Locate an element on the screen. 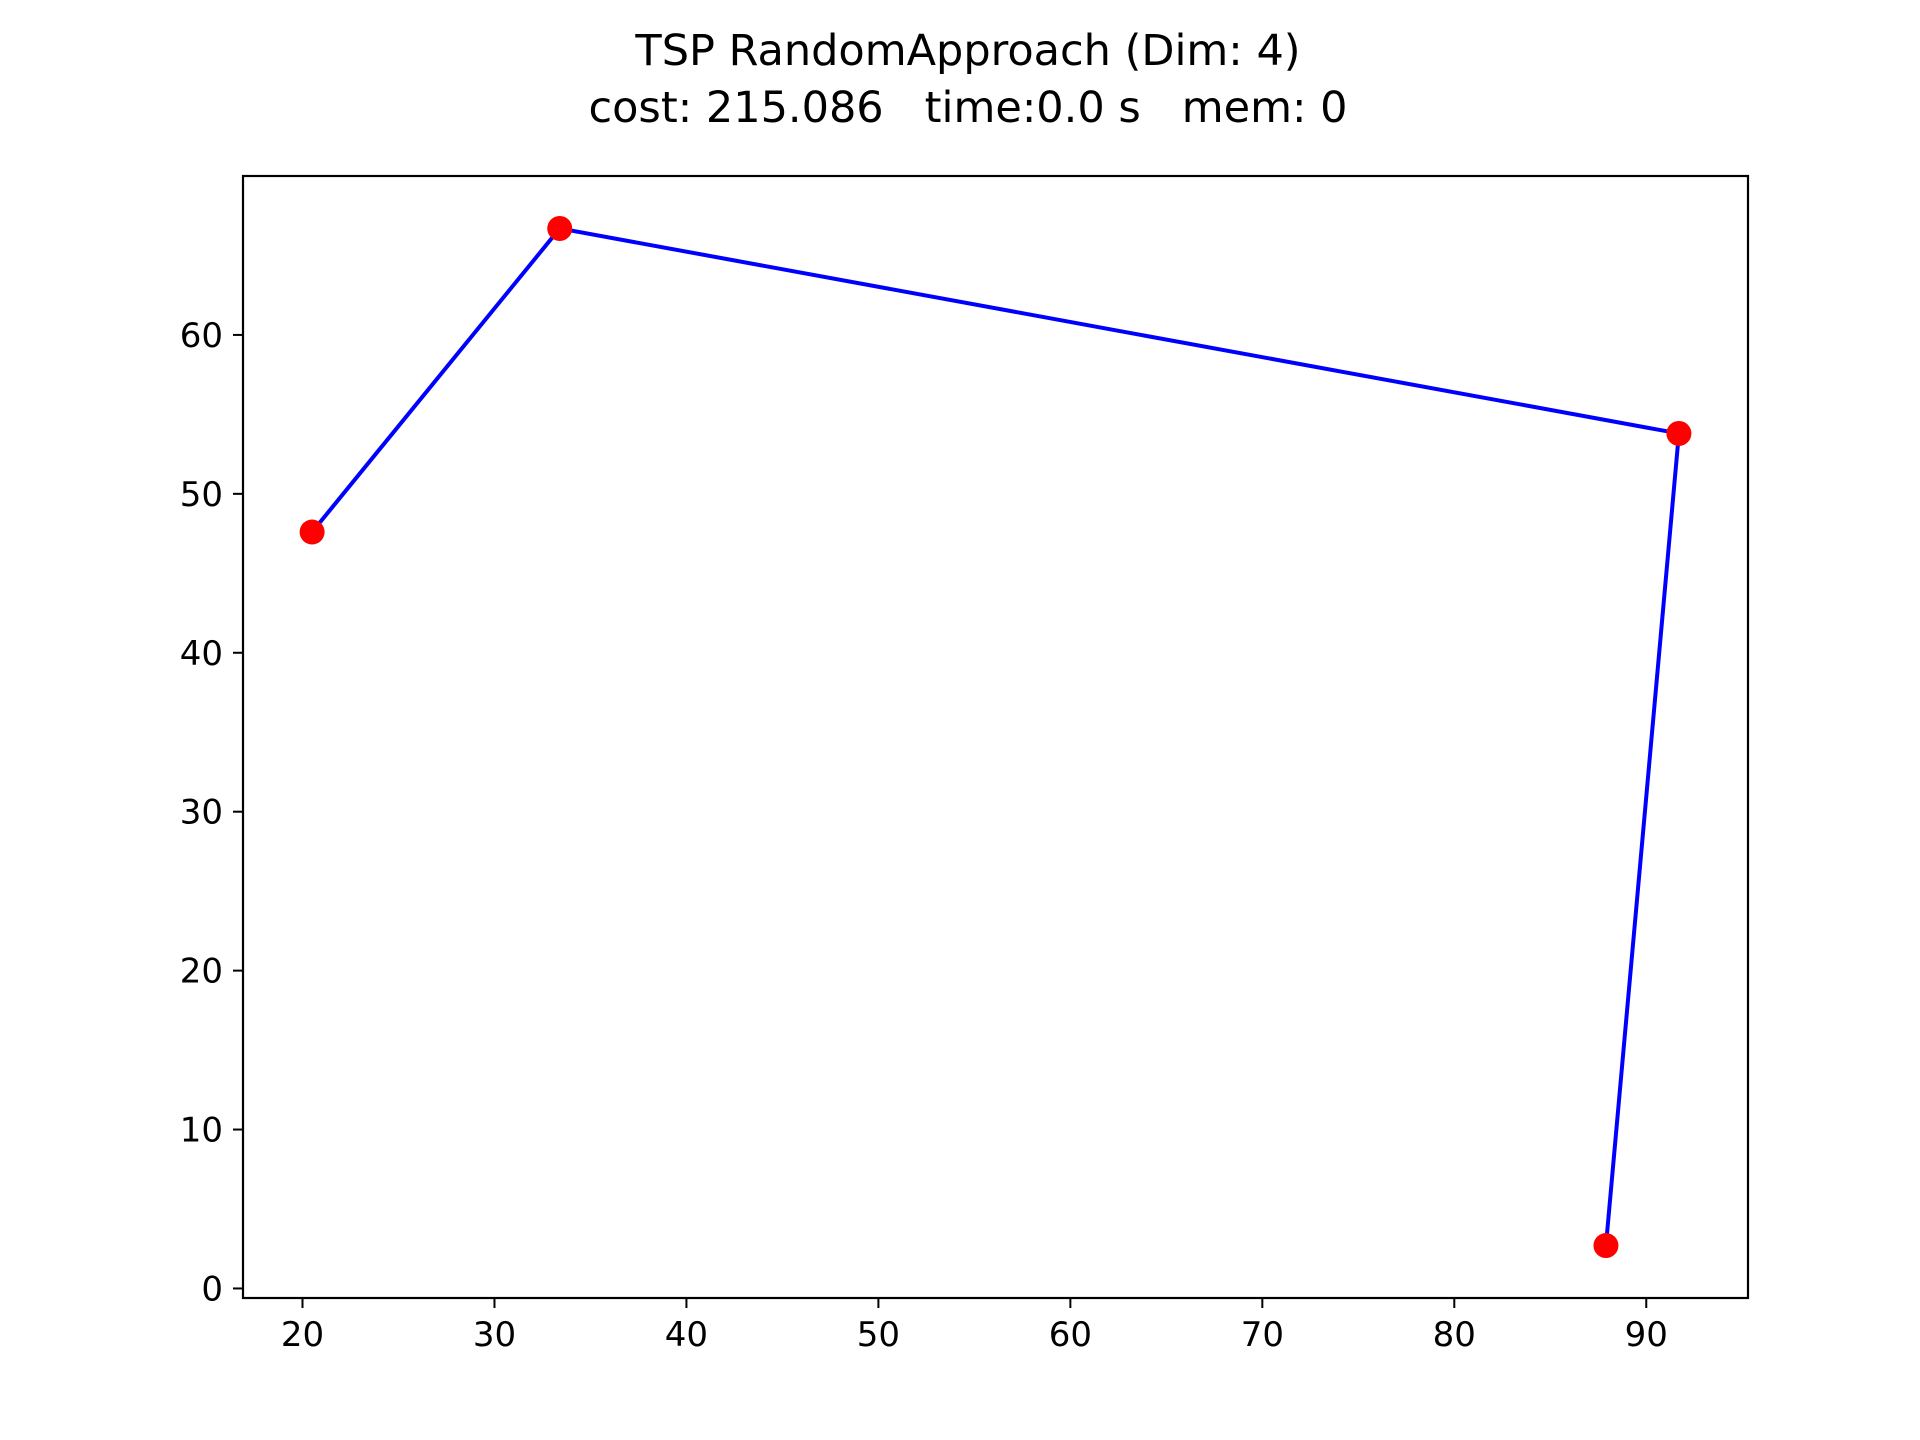 Image resolution: width=1920 pixels, height=1440 pixels. x-tick-label: 40 is located at coordinates (686, 1335).